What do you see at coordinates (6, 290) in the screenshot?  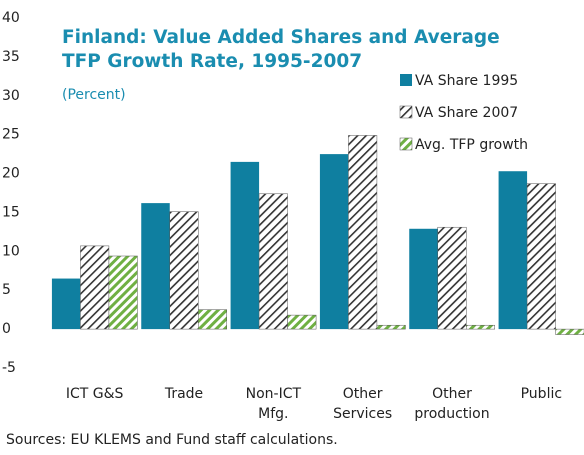 I see `y-tick-label: 5` at bounding box center [6, 290].